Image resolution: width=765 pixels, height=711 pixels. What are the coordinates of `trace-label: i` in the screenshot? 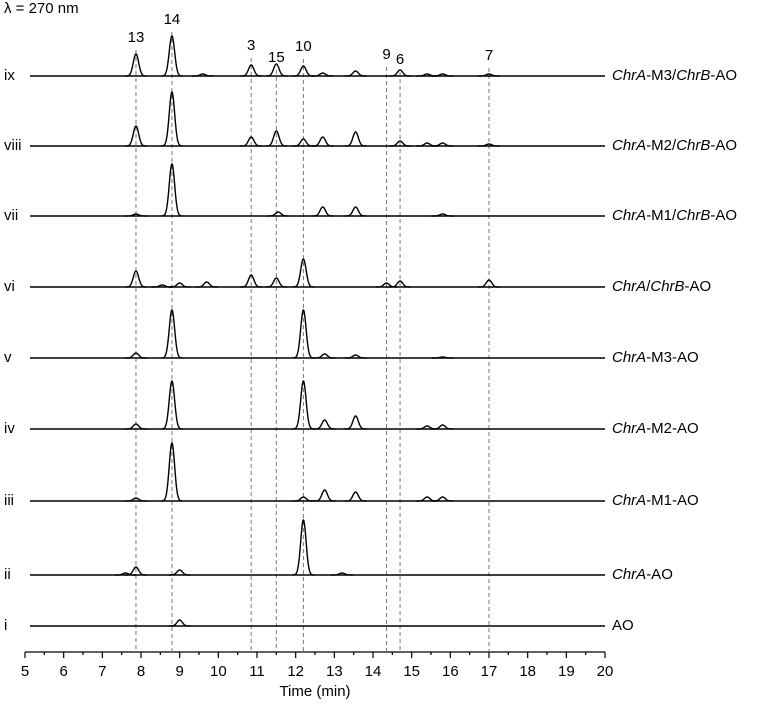 It's located at (5, 625).